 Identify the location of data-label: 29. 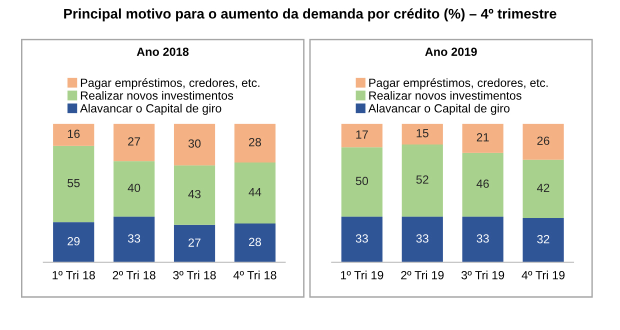
(74, 241).